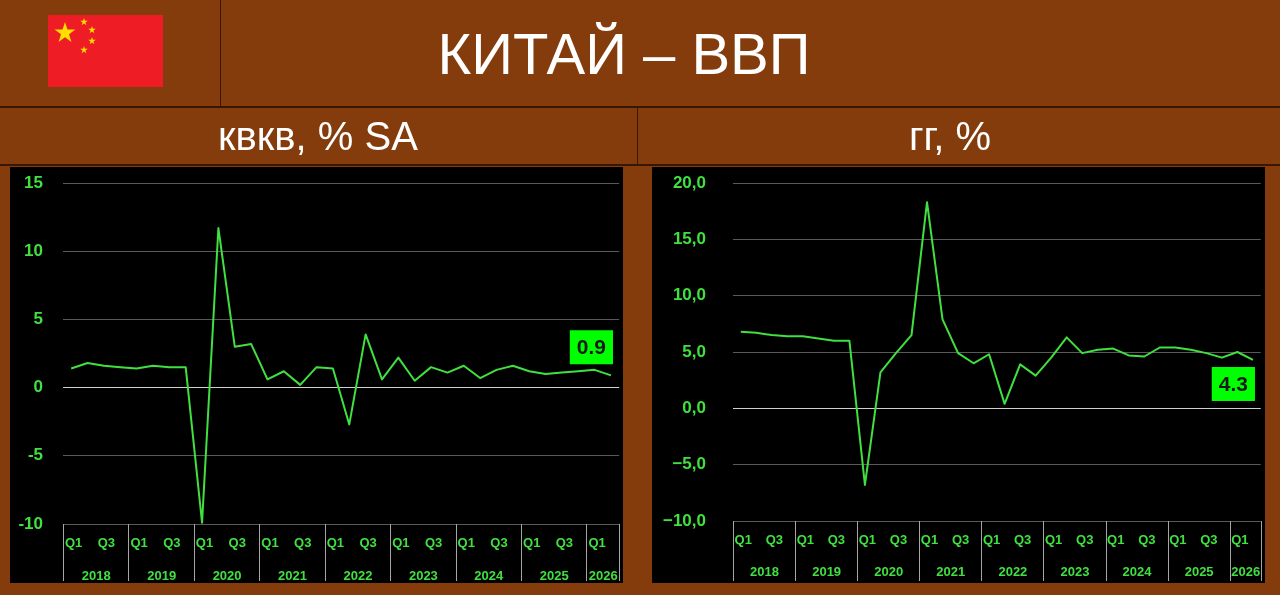 The width and height of the screenshot is (1280, 595). What do you see at coordinates (1233, 383) in the screenshot?
I see `data-label: 4.3` at bounding box center [1233, 383].